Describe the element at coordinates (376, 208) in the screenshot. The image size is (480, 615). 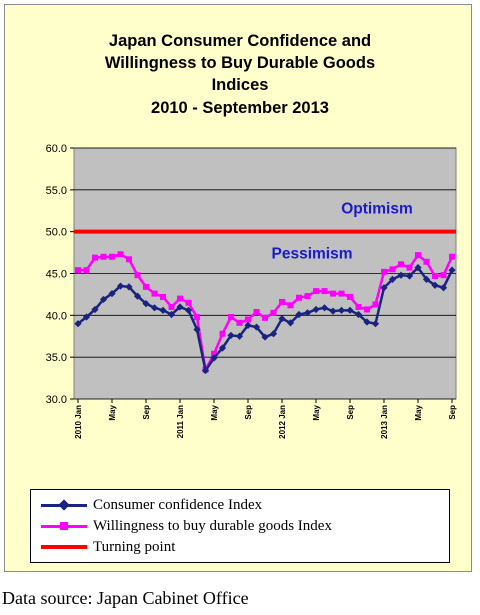
I see `annotation-optimism: Optimism` at that location.